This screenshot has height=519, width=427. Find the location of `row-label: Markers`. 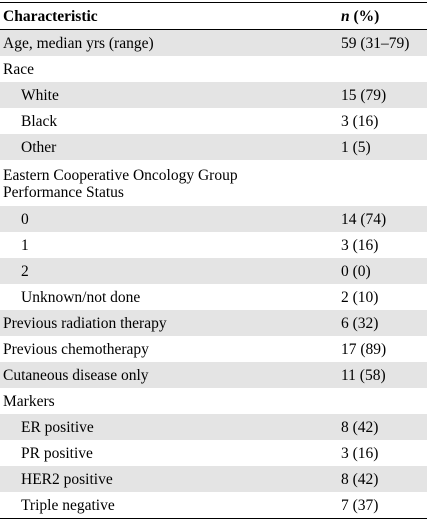

row-label: Markers is located at coordinates (29, 401).